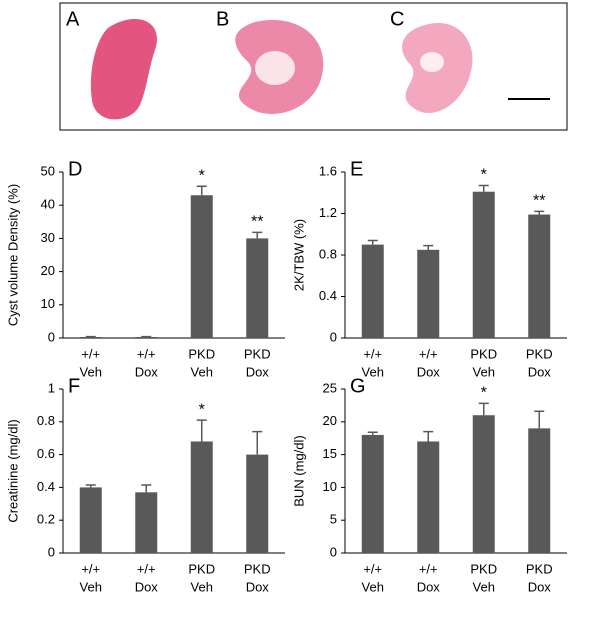 This screenshot has height=639, width=600. Describe the element at coordinates (75, 169) in the screenshot. I see `panel-label: D` at that location.